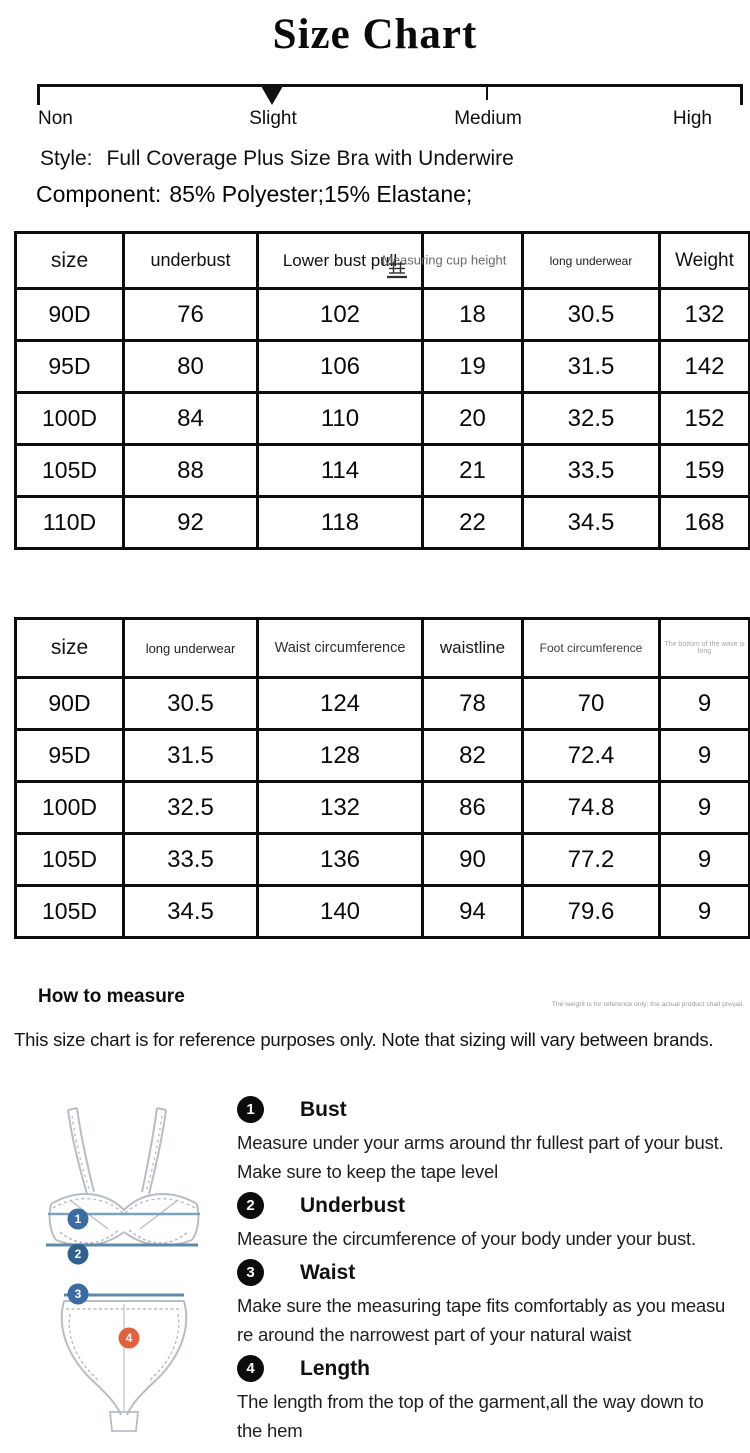  What do you see at coordinates (129, 1338) in the screenshot?
I see `svg-text: 4` at bounding box center [129, 1338].